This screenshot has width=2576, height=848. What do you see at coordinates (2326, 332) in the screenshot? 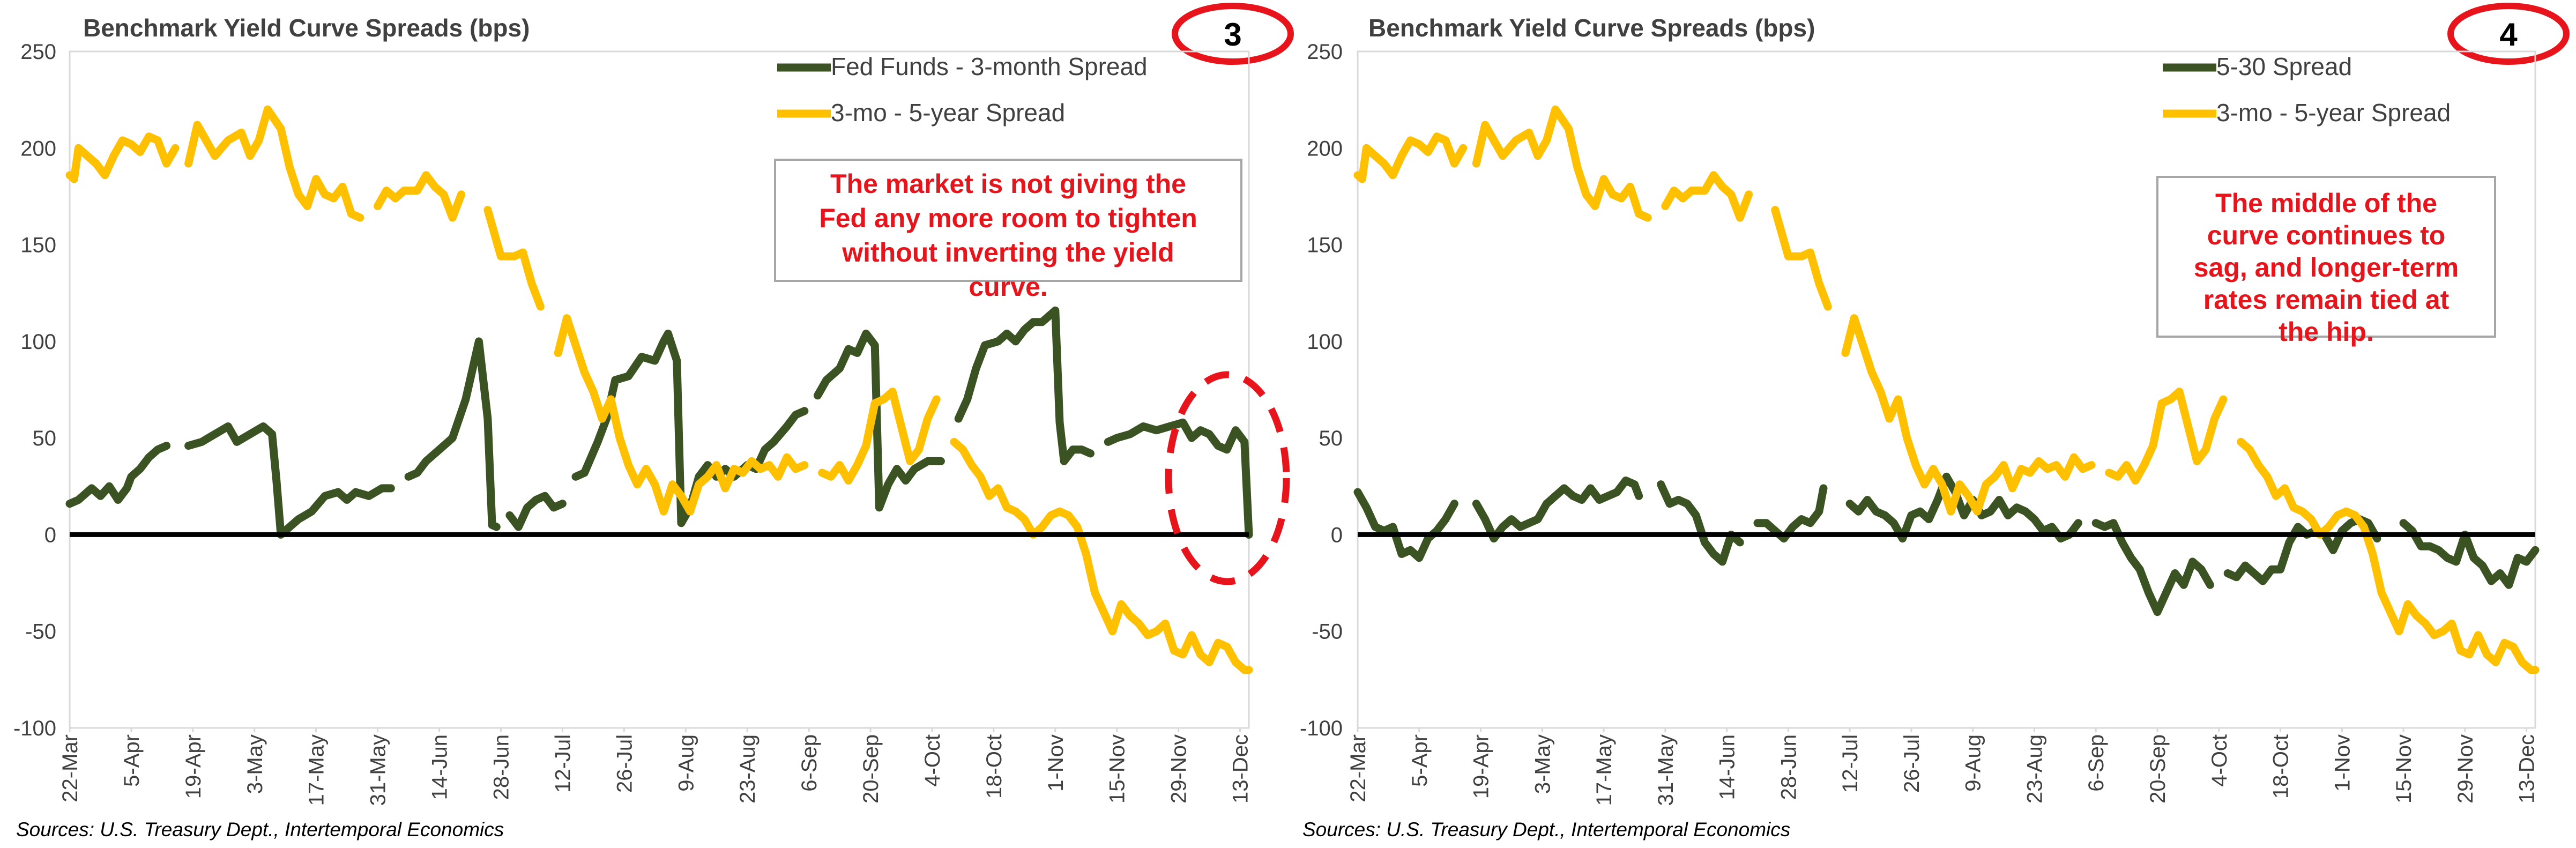
I see `annotation-line: the hip.` at bounding box center [2326, 332].